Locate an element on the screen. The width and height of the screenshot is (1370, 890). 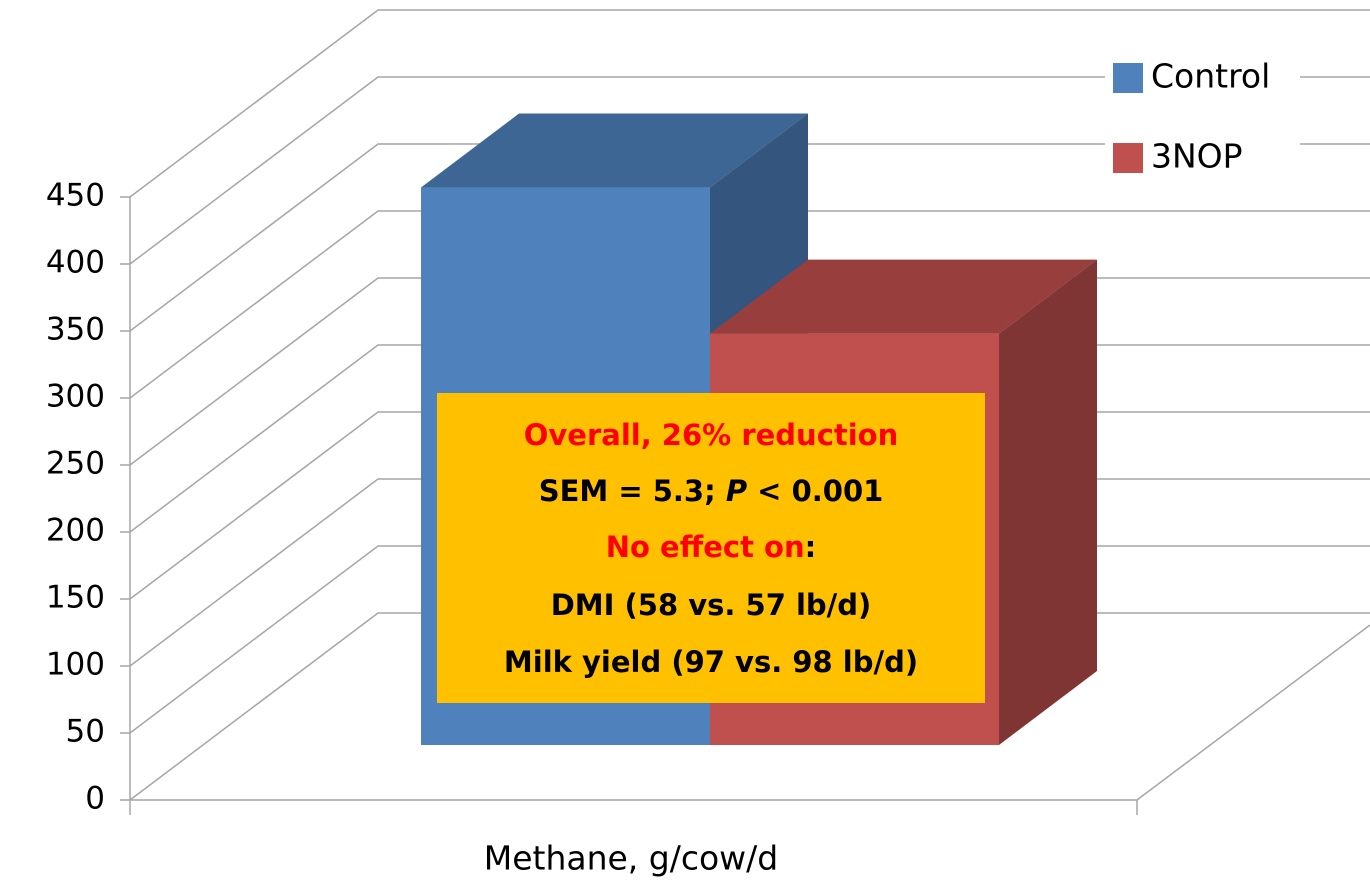
annotation-line: No effect on: is located at coordinates (711, 547).